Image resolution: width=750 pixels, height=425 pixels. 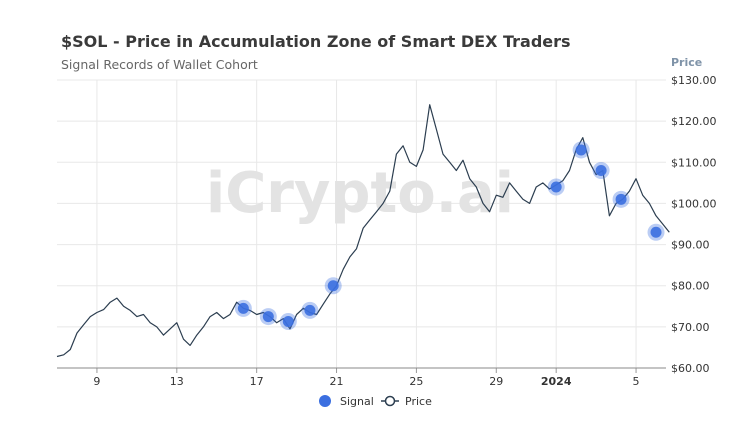 What do you see at coordinates (690, 245) in the screenshot?
I see `y-tick-label: $90.00` at bounding box center [690, 245].